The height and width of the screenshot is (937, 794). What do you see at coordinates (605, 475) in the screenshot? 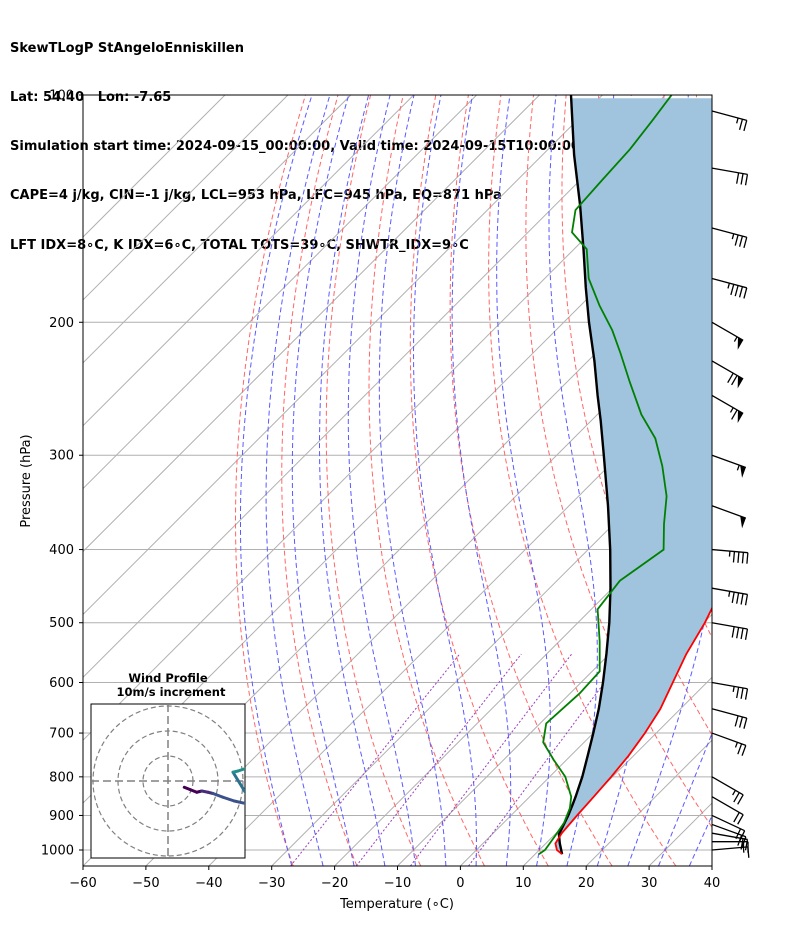
I see `dewpoint-line` at bounding box center [605, 475].